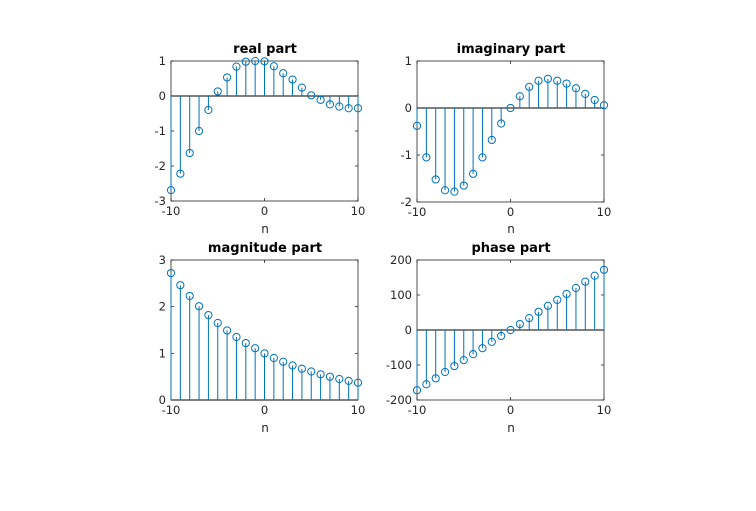 The image size is (756, 511). What do you see at coordinates (401, 295) in the screenshot?
I see `y-tick-label: 100` at bounding box center [401, 295].